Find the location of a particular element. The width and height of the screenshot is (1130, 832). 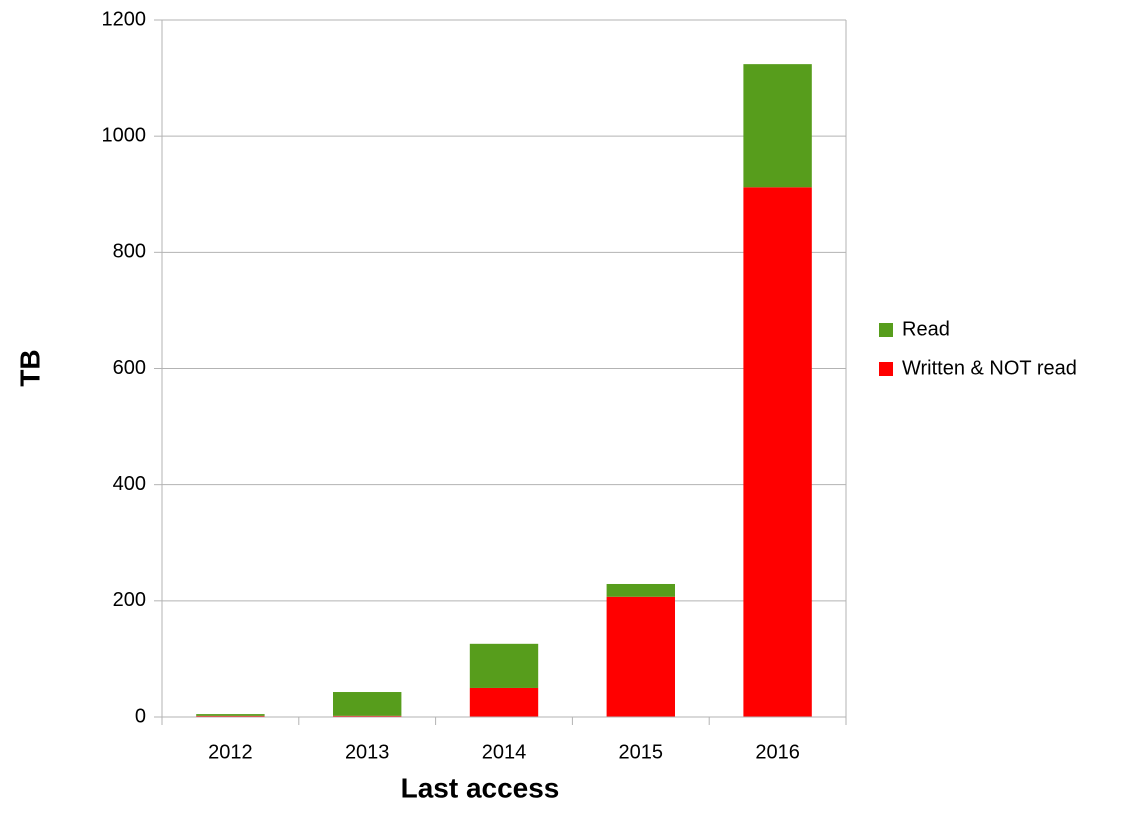

y-axis-title: TB is located at coordinates (29, 367).